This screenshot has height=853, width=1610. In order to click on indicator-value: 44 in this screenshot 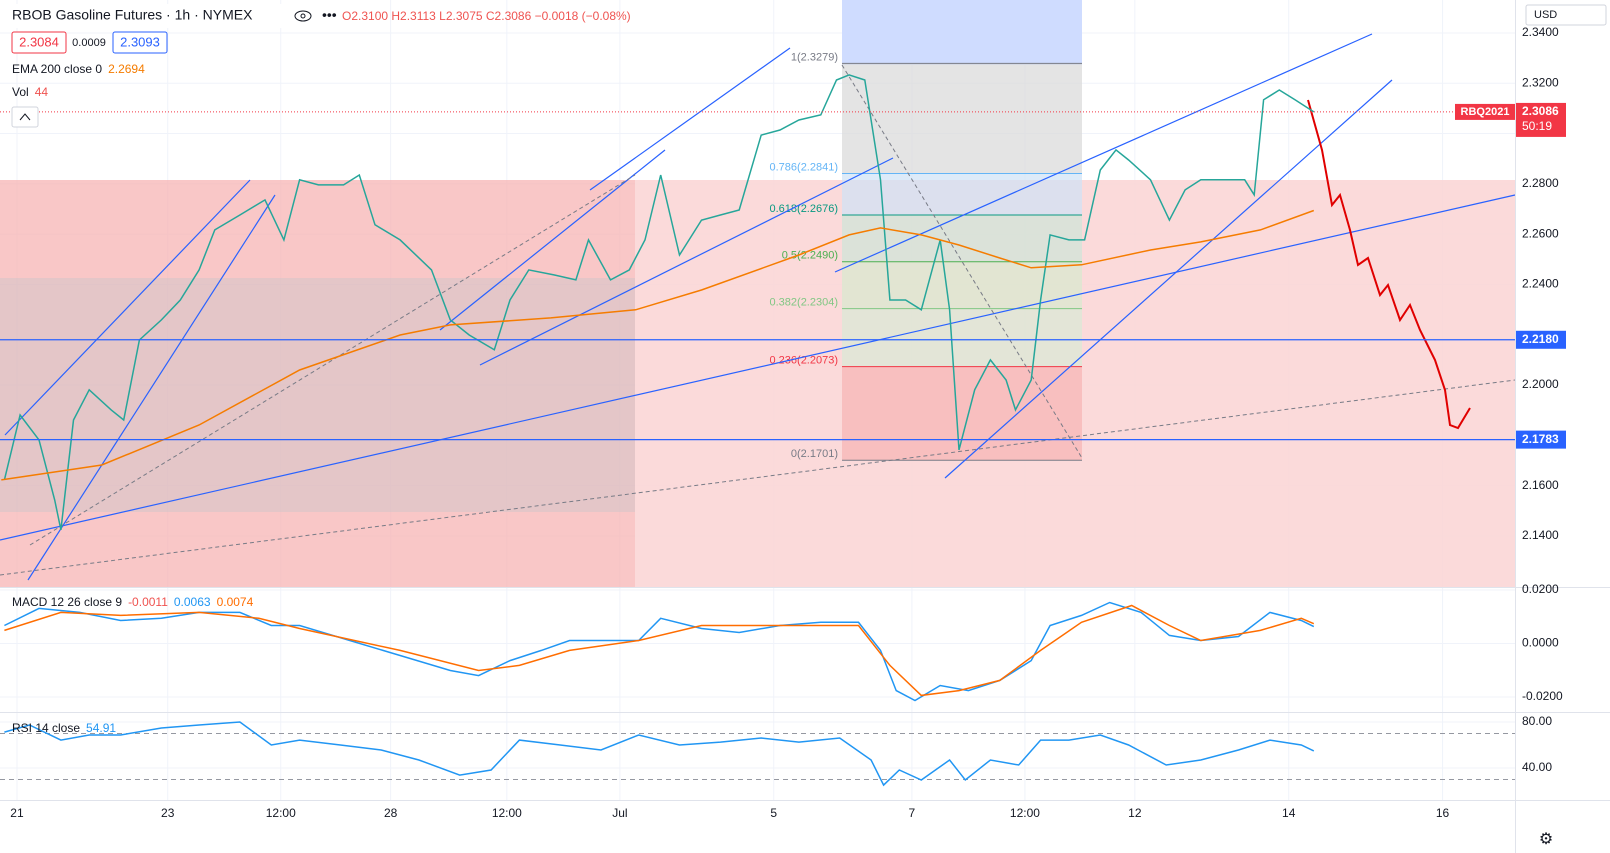, I will do `click(42, 92)`.